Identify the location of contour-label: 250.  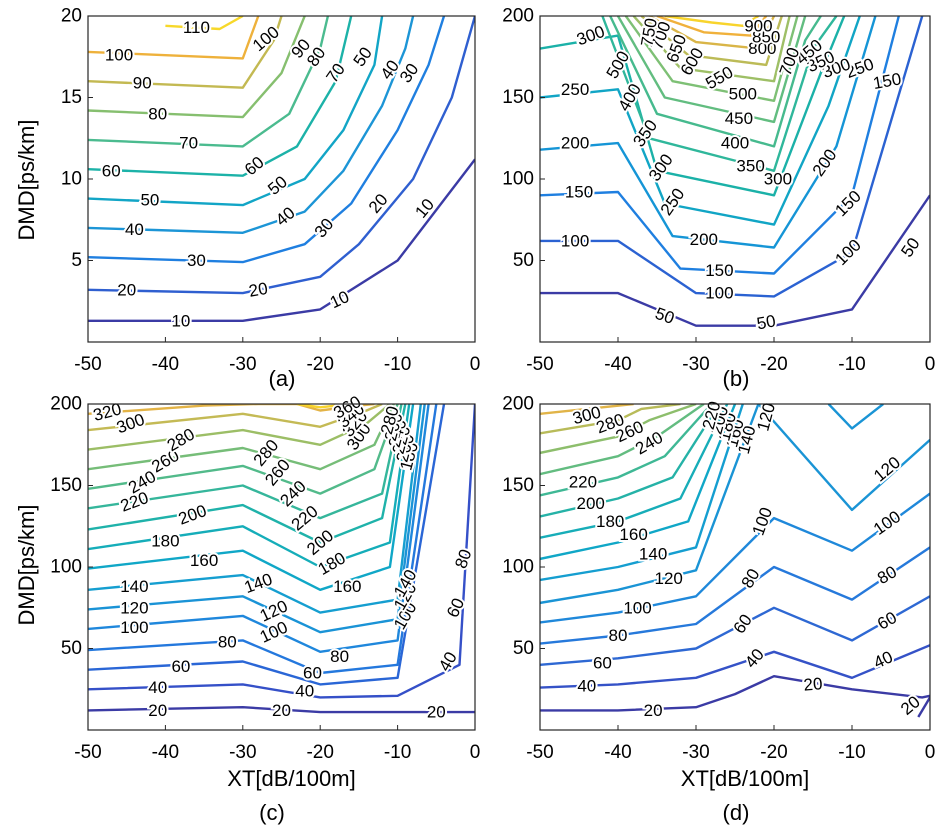
(575, 89).